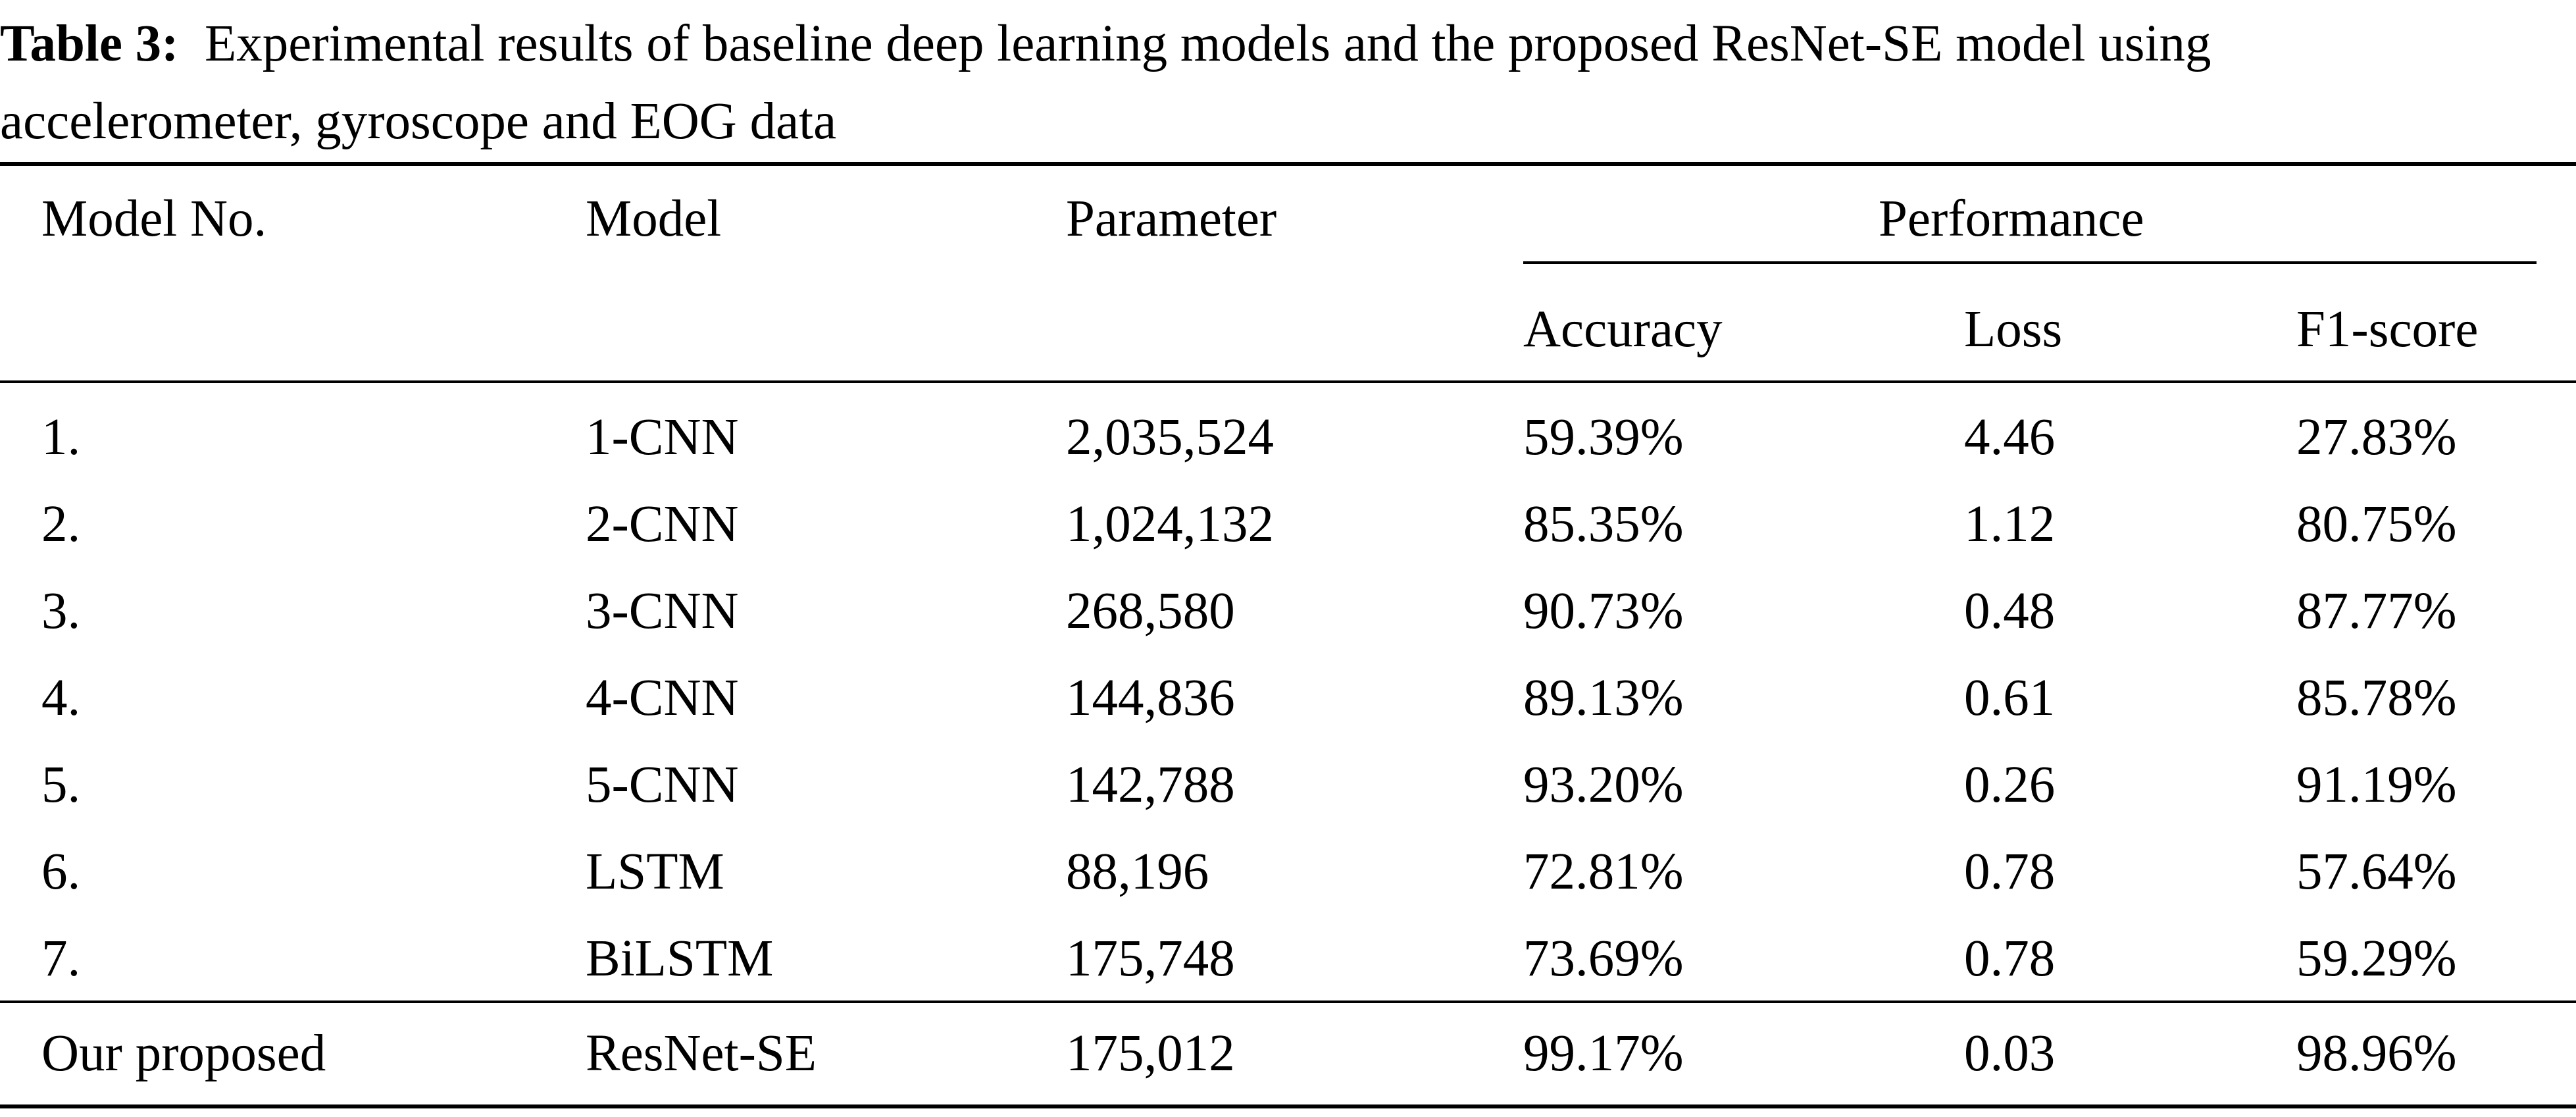 Image resolution: width=2576 pixels, height=1117 pixels. What do you see at coordinates (1603, 958) in the screenshot?
I see `cell-accuracy: 73.69%` at bounding box center [1603, 958].